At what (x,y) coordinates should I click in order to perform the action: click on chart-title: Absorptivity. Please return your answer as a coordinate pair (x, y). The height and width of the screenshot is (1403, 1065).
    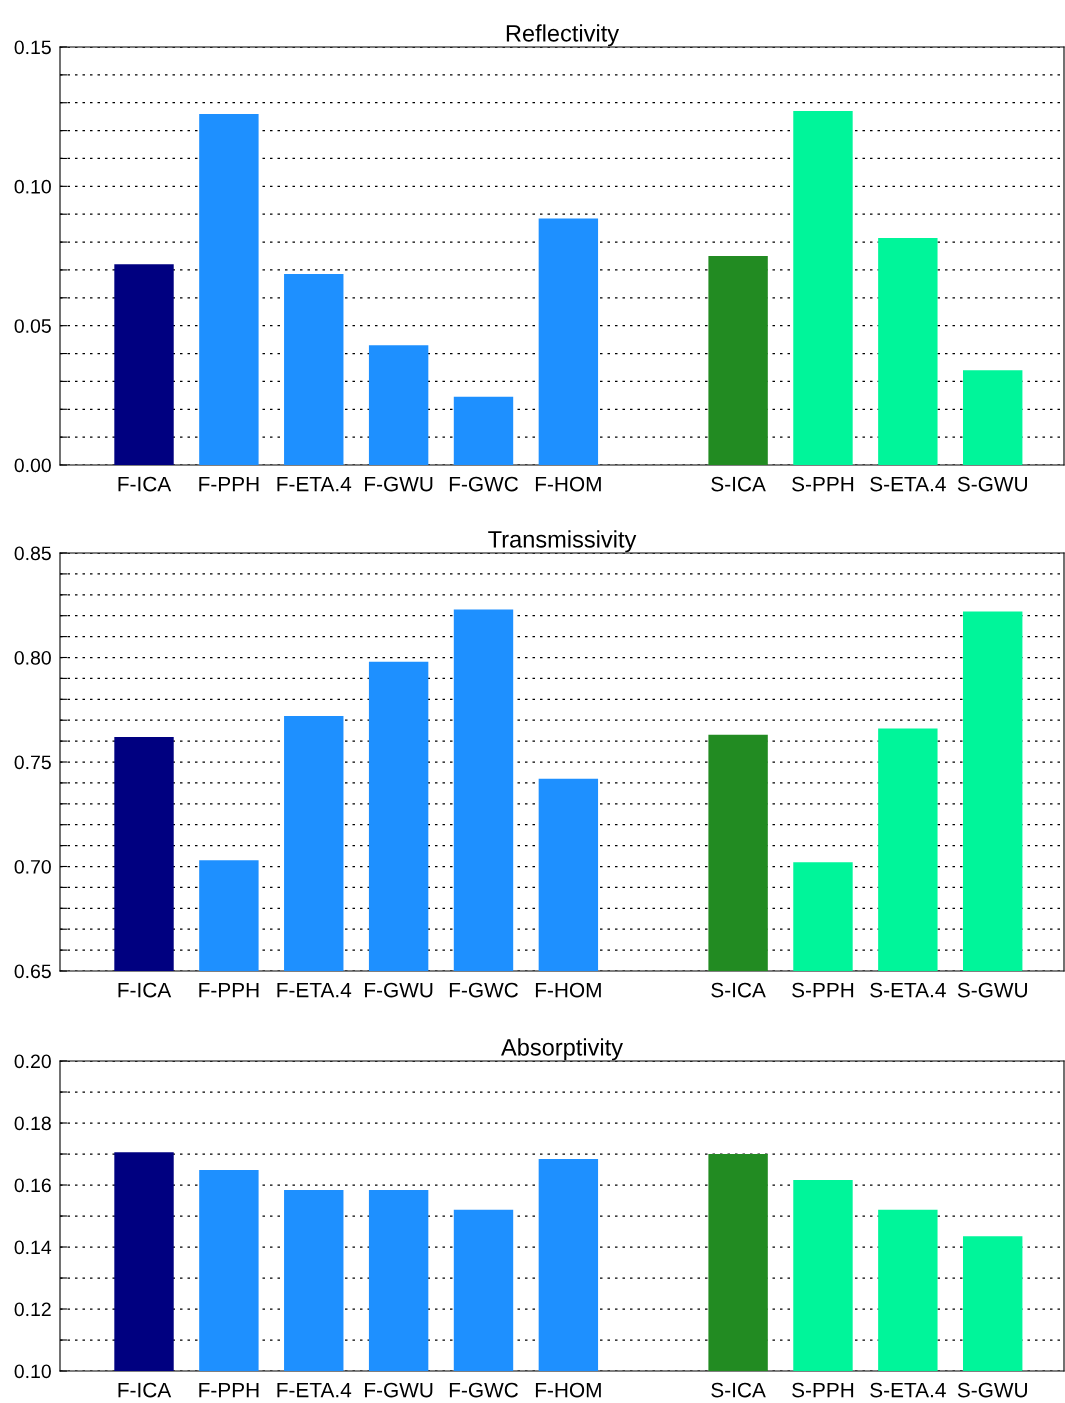
    Looking at the image, I should click on (562, 1049).